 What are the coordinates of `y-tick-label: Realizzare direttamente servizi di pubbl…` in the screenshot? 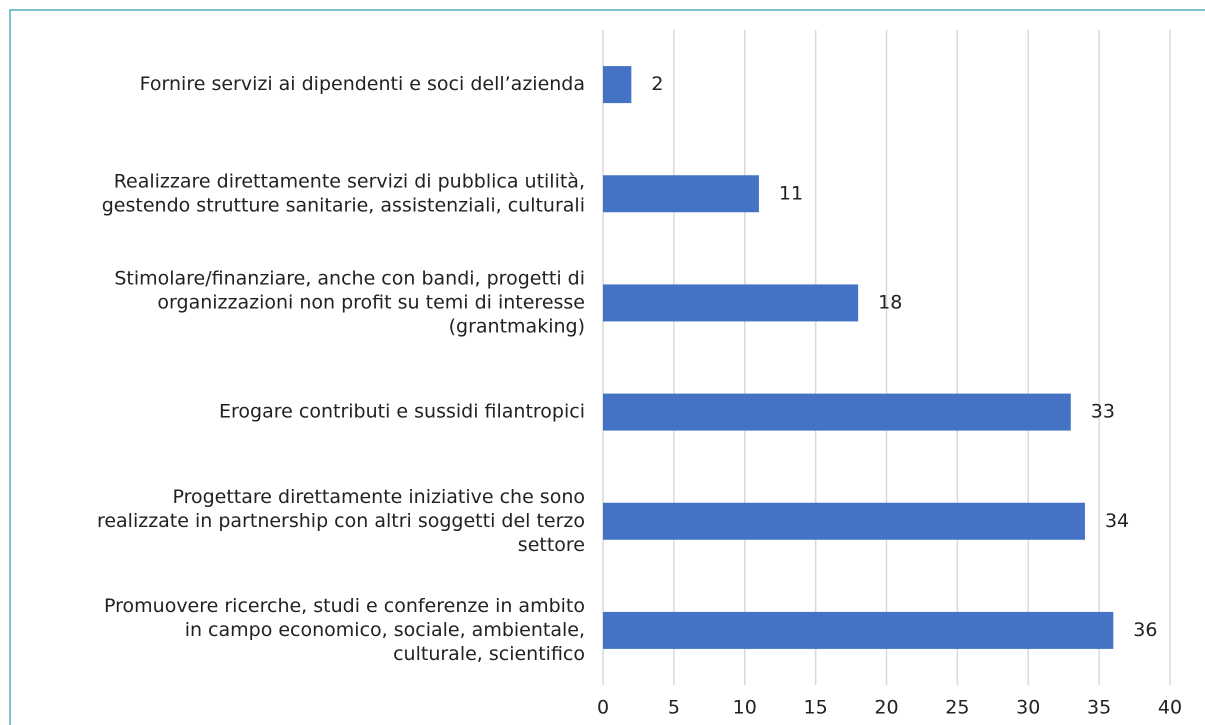 It's located at (349, 181).